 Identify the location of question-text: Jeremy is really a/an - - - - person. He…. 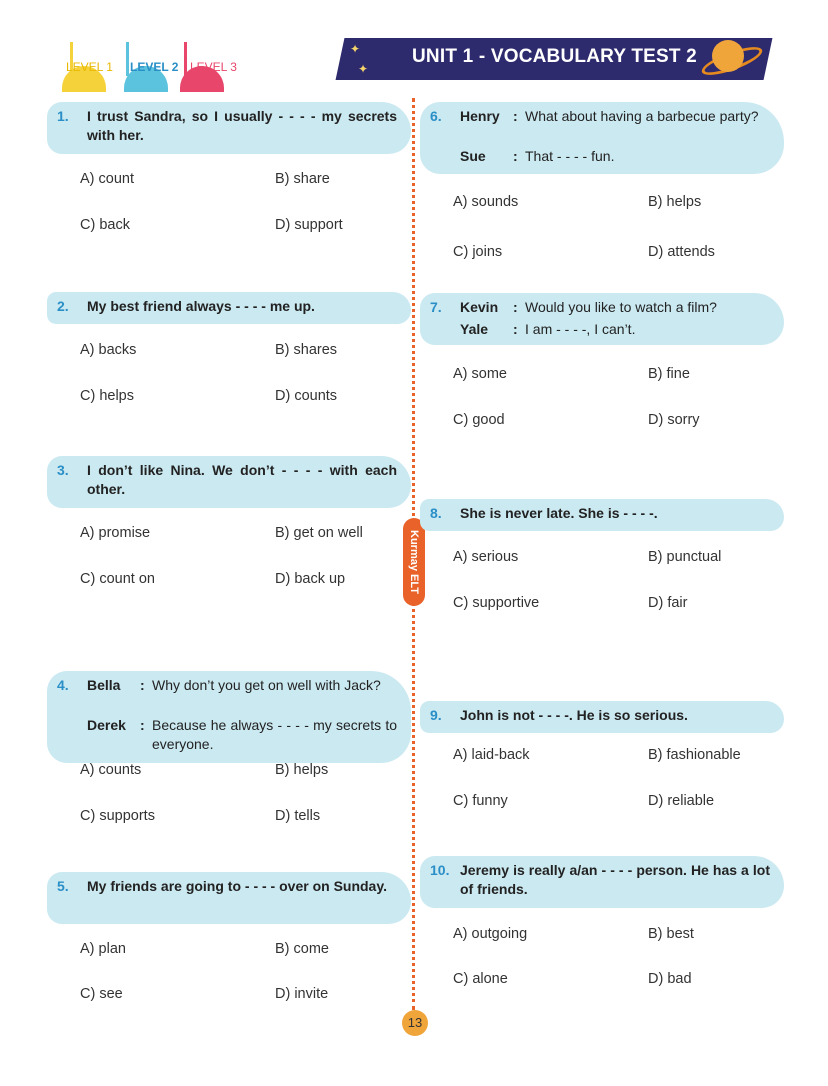
(615, 879).